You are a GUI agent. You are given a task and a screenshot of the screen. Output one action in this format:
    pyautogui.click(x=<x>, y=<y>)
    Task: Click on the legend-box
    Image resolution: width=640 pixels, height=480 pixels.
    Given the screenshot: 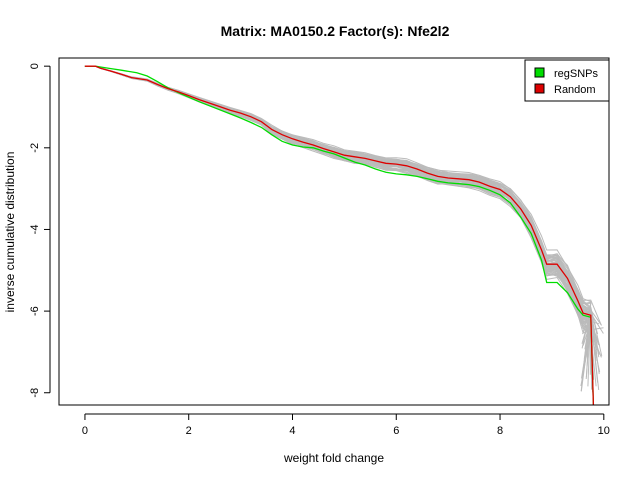 What is the action you would take?
    pyautogui.click(x=567, y=80)
    